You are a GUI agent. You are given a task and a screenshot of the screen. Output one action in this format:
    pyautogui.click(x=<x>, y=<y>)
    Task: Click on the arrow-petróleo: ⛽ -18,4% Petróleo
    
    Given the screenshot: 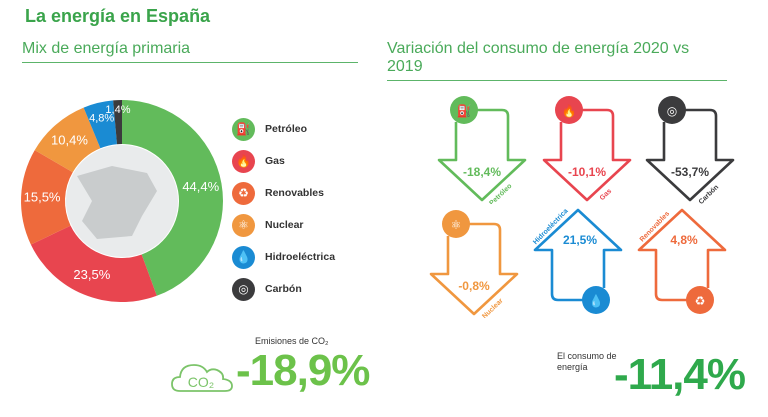 What is the action you would take?
    pyautogui.click(x=482, y=150)
    